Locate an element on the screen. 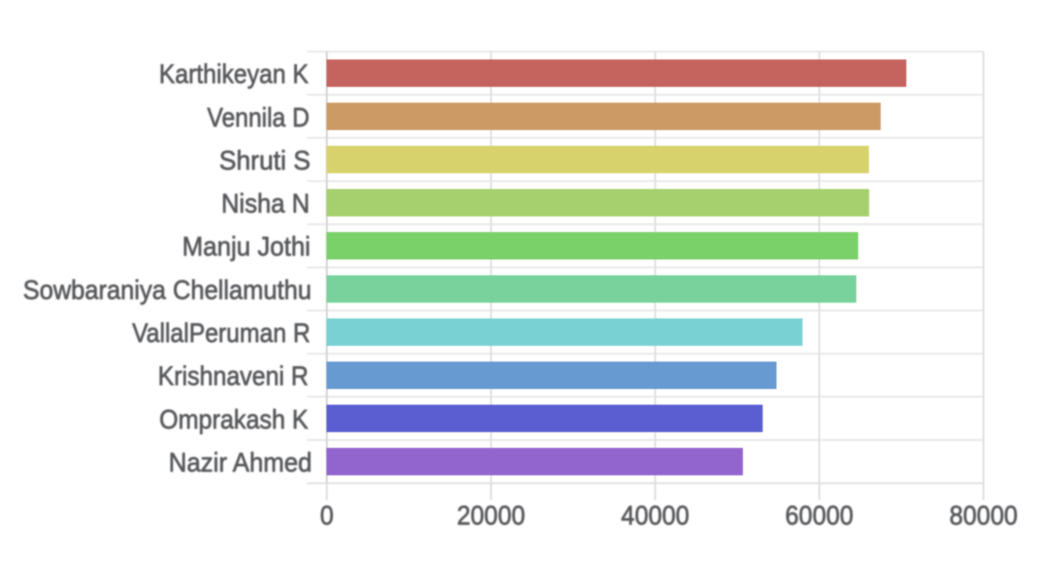 The height and width of the screenshot is (576, 1042). svg-text: Omprakash K is located at coordinates (233, 419).